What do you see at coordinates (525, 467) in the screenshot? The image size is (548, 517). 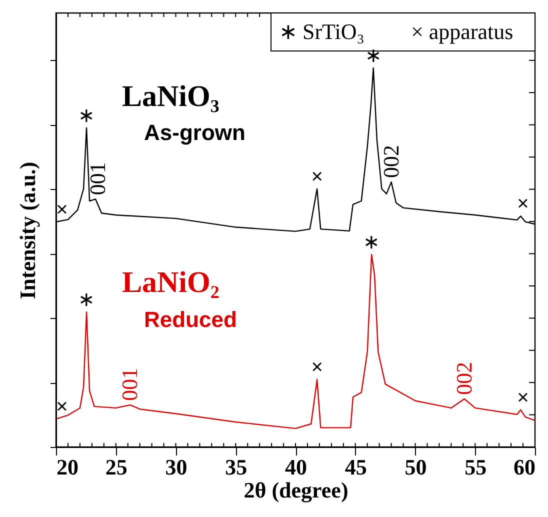 I see `x-tick-label: 60` at bounding box center [525, 467].